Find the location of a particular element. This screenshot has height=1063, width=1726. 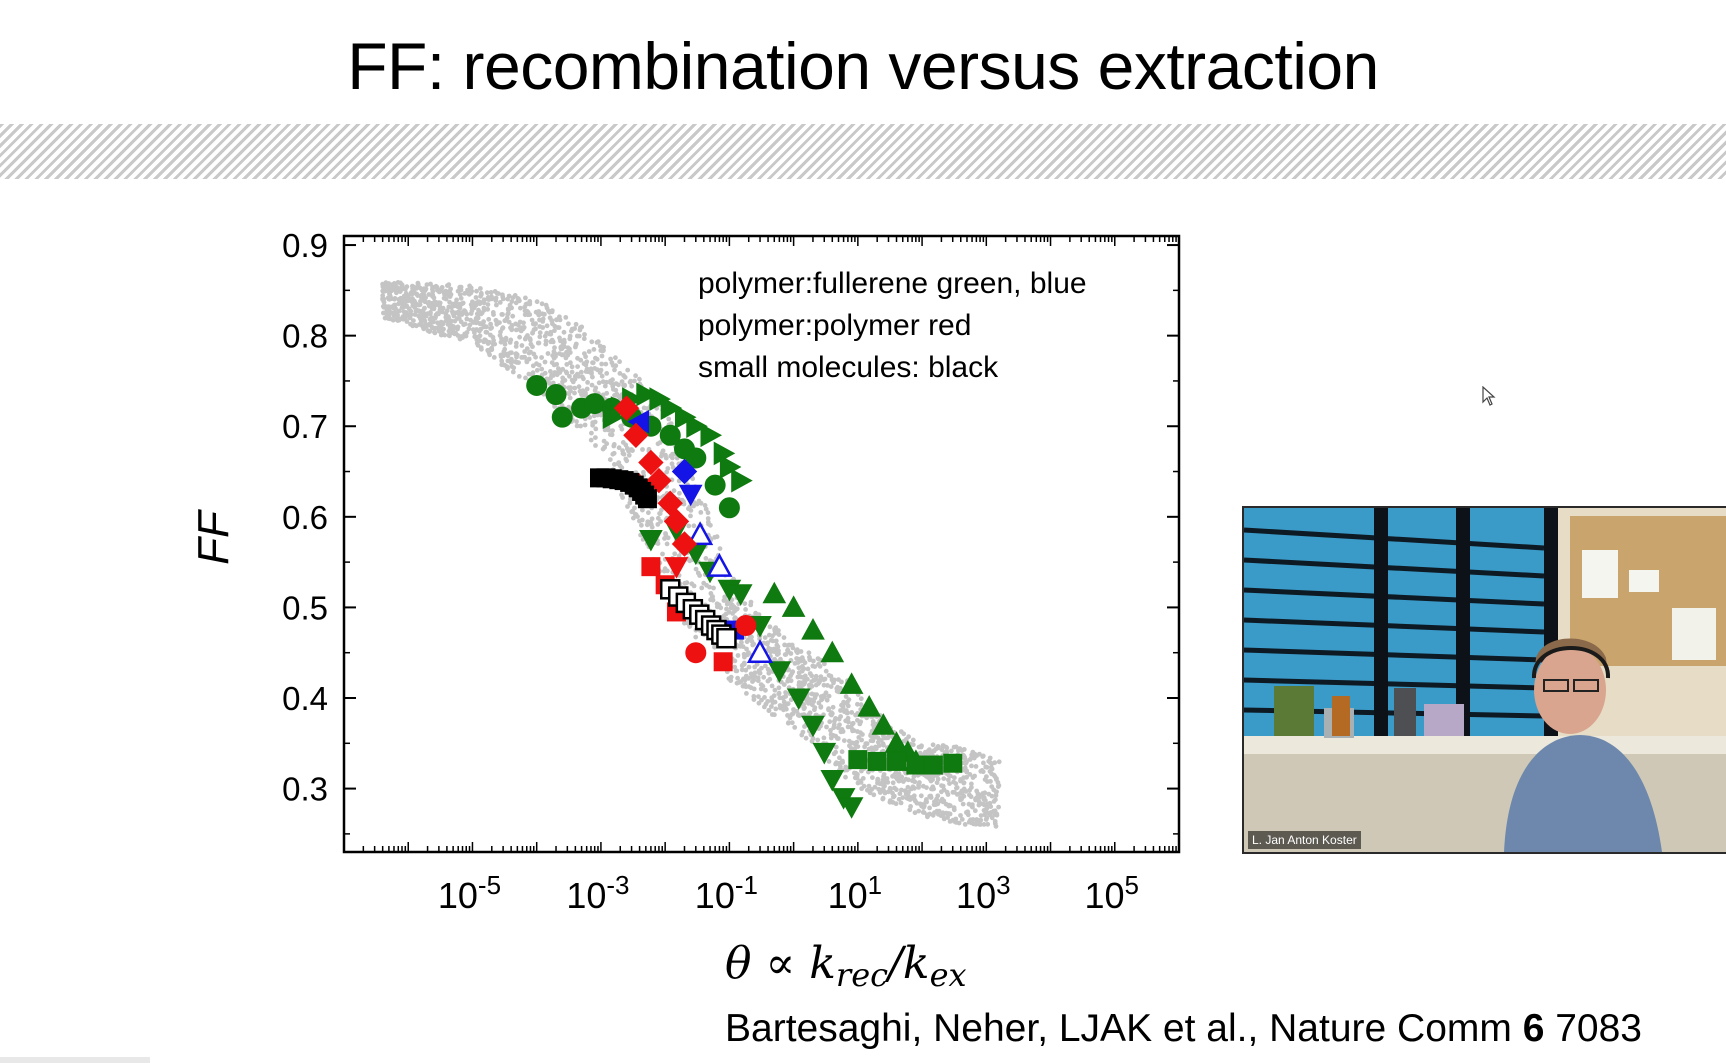

citation-page: 7083 is located at coordinates (1593, 1028).